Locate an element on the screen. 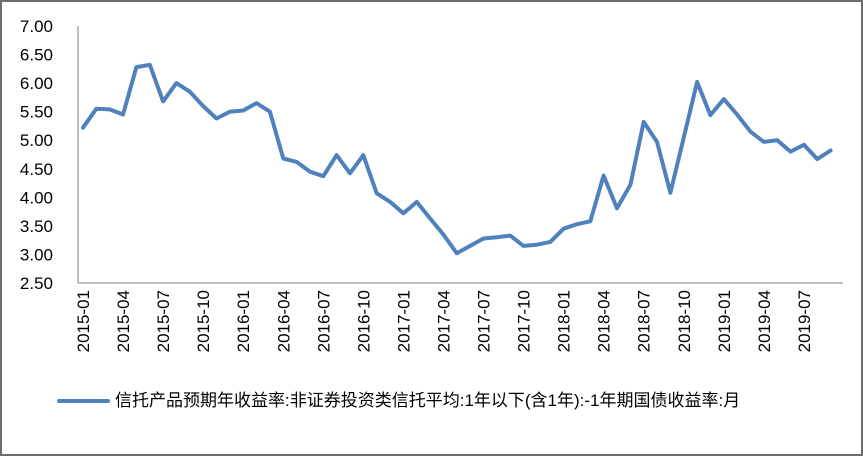 This screenshot has height=456, width=863. y-axis-tick-label: 5.50 is located at coordinates (36, 112).